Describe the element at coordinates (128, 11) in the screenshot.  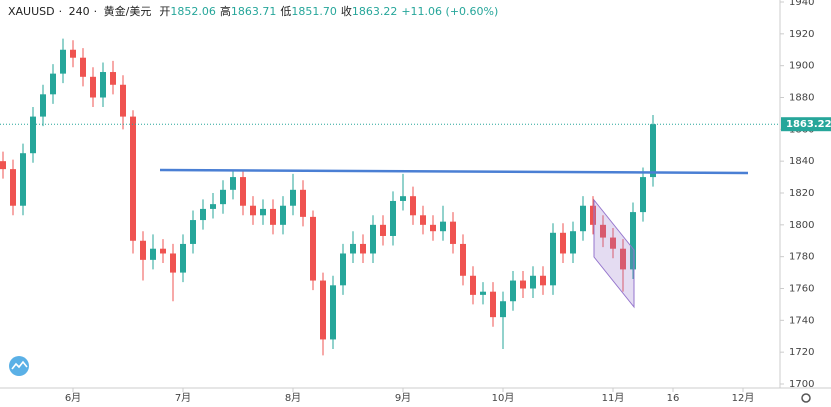
I see `instrument-name: 黄金/美元` at that location.